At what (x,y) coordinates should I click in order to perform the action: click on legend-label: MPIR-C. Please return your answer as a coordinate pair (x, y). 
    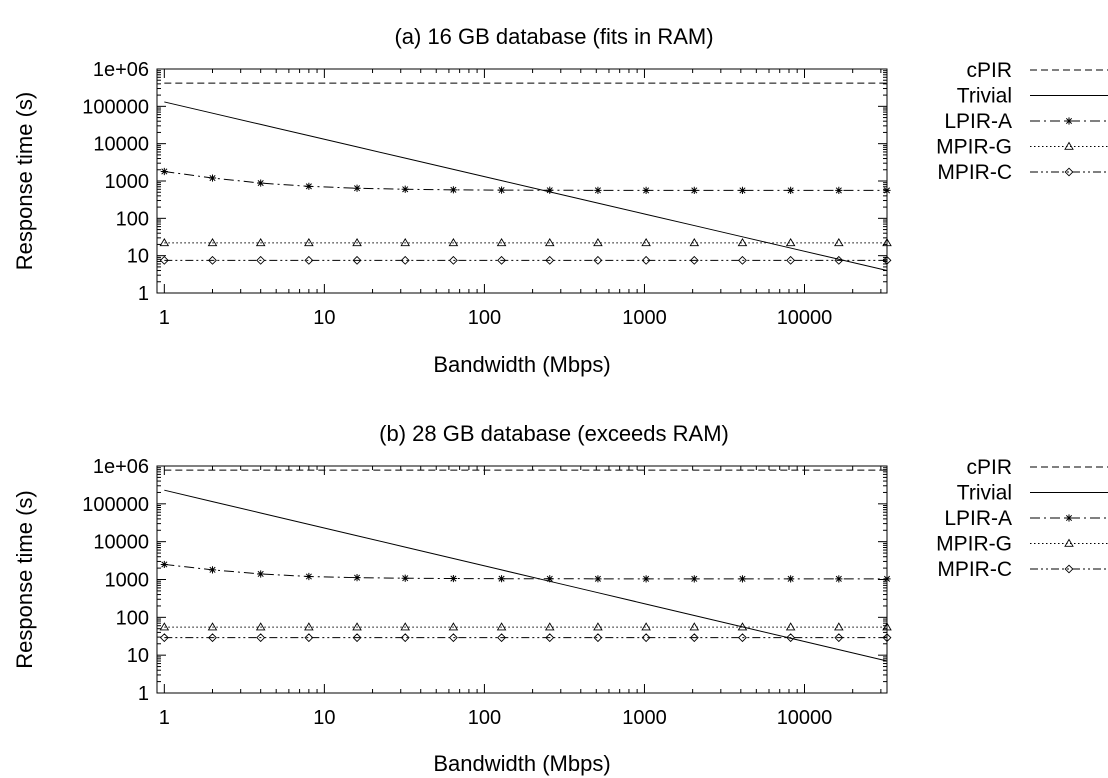
    Looking at the image, I should click on (974, 569).